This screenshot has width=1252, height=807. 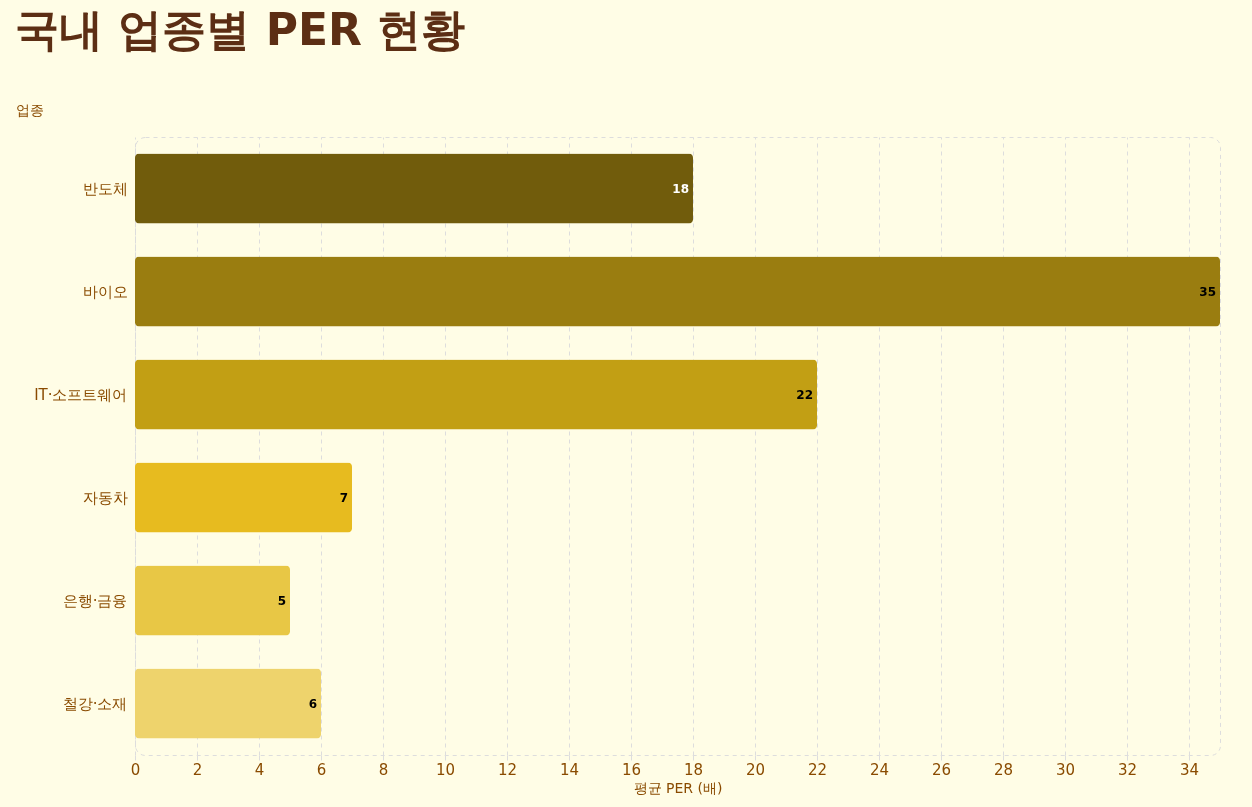 What do you see at coordinates (817, 769) in the screenshot?
I see `x-tick-label: 22` at bounding box center [817, 769].